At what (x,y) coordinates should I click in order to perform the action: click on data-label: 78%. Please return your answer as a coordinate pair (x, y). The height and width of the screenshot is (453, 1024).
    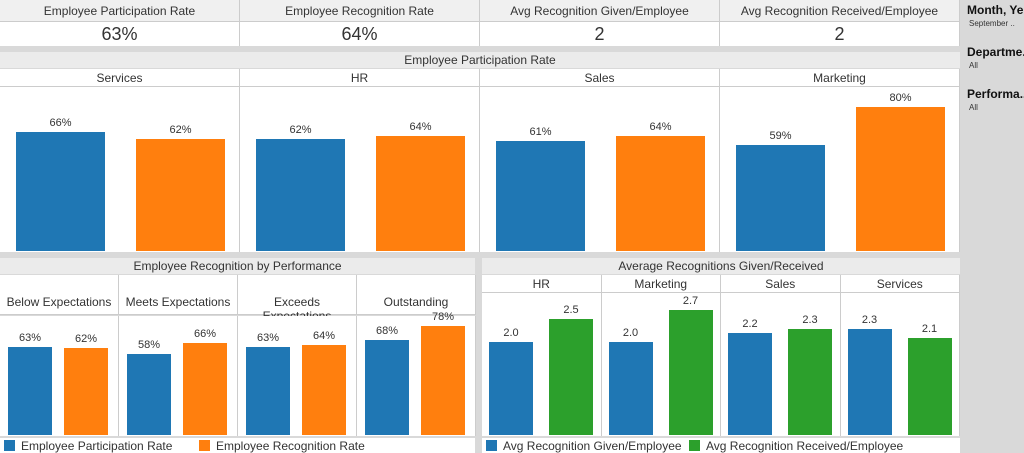
    Looking at the image, I should click on (443, 316).